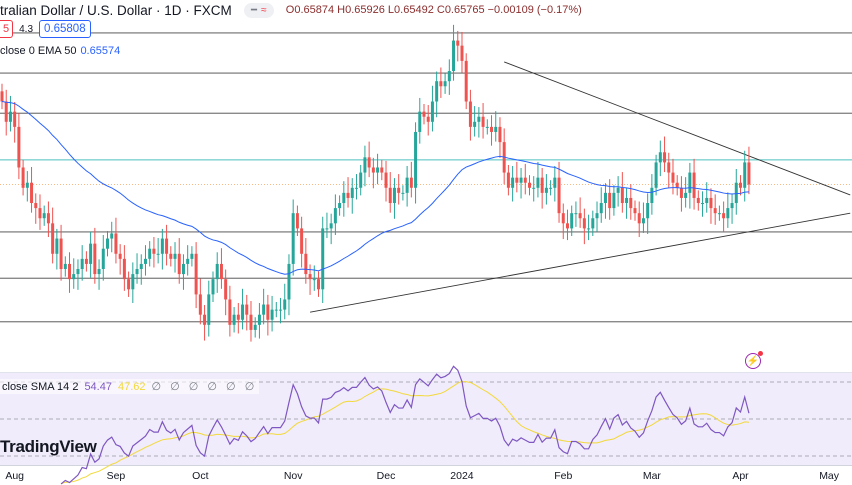  What do you see at coordinates (386, 476) in the screenshot?
I see `time-axis-label: Dec` at bounding box center [386, 476].